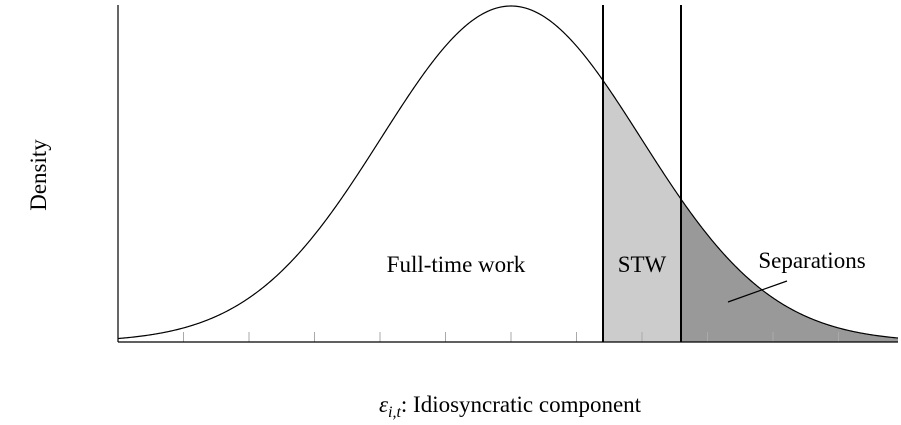 The height and width of the screenshot is (425, 901). Describe the element at coordinates (456, 264) in the screenshot. I see `region-label: Full-time work` at that location.